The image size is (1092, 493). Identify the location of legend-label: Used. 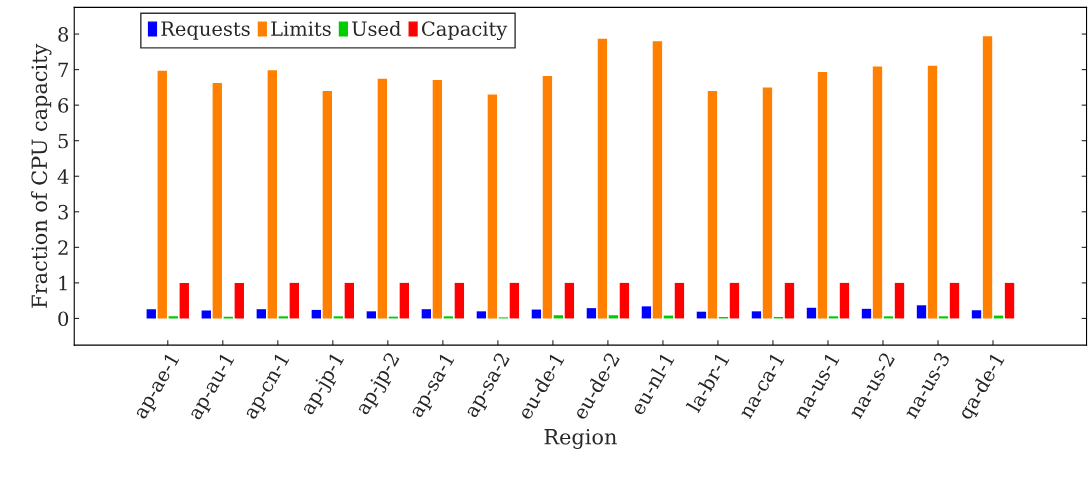
(376, 29).